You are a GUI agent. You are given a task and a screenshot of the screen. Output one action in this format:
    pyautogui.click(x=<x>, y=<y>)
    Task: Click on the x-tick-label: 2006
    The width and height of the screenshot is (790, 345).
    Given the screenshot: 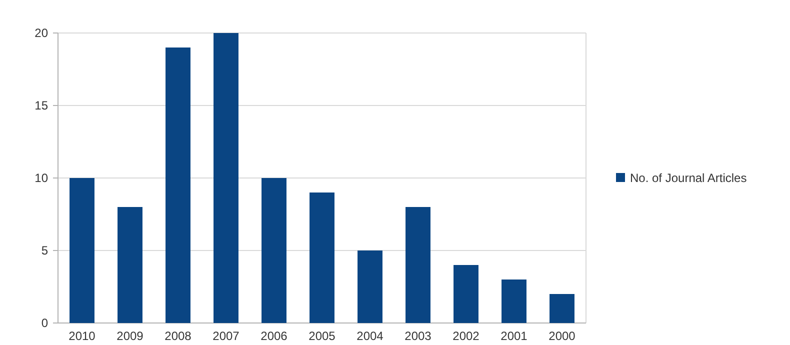 What is the action you would take?
    pyautogui.click(x=274, y=336)
    